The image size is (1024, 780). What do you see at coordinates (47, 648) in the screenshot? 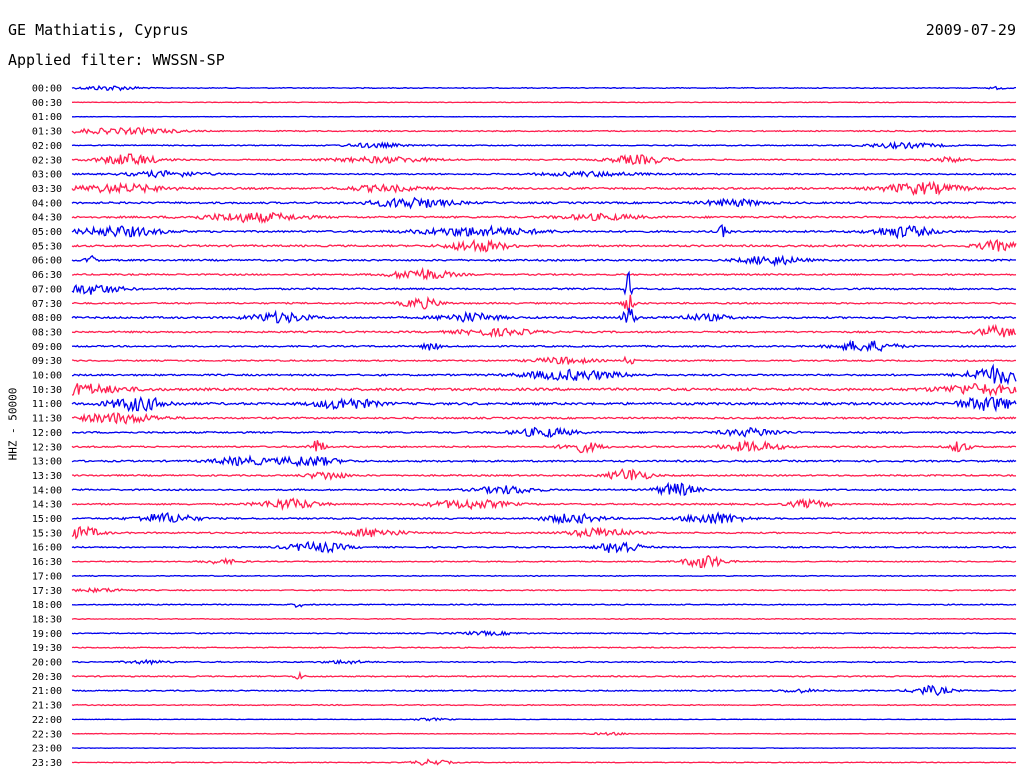
I see `time-label-1930: 19:30` at bounding box center [47, 648].